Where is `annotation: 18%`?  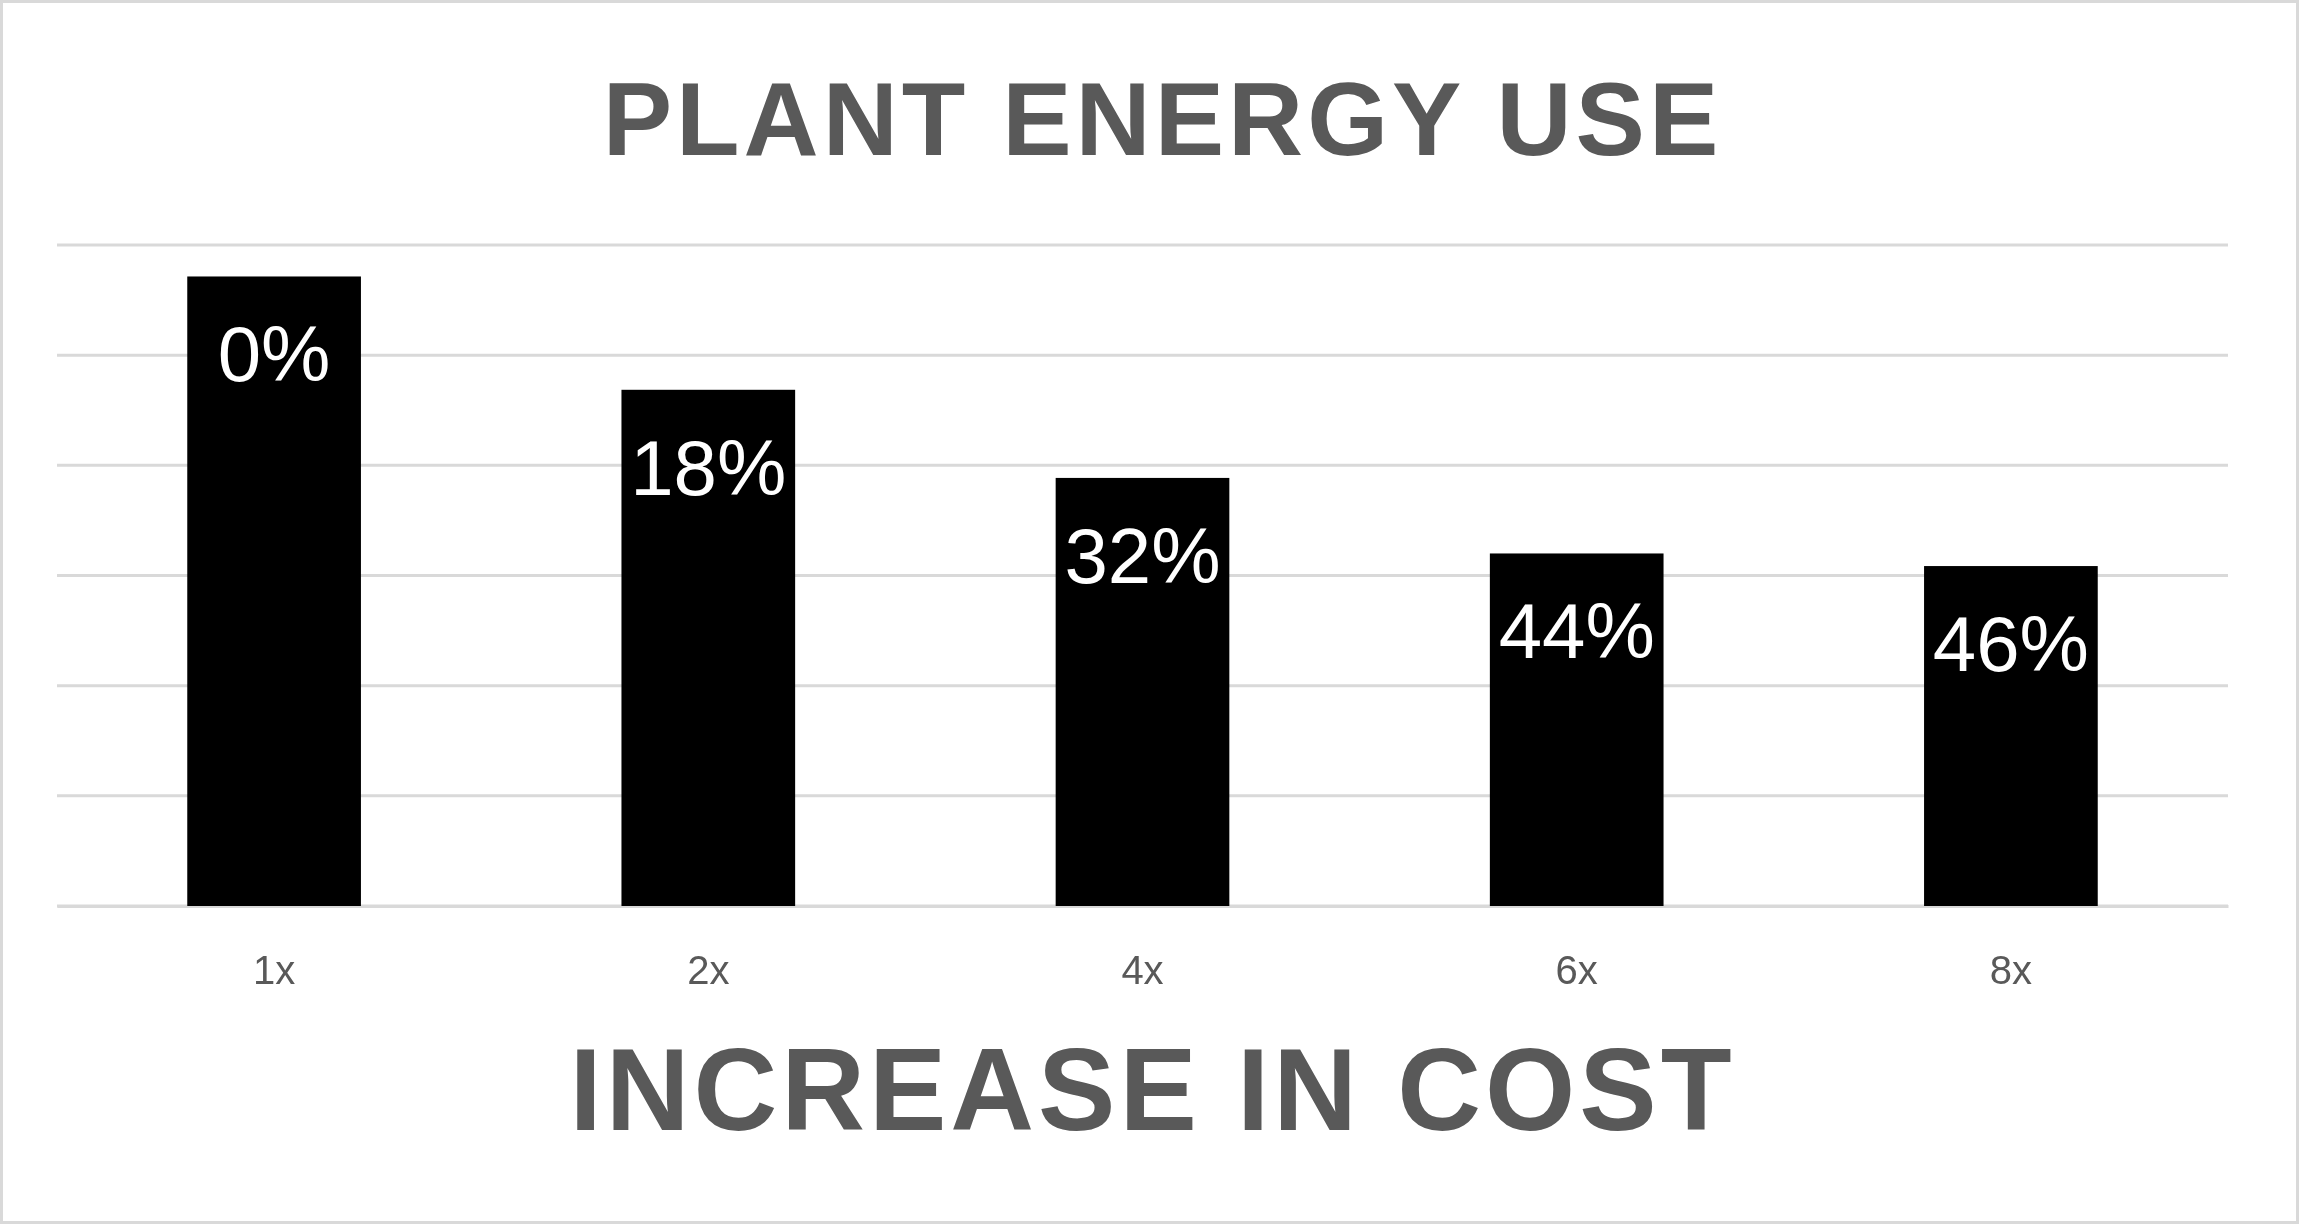 annotation: 18% is located at coordinates (708, 467).